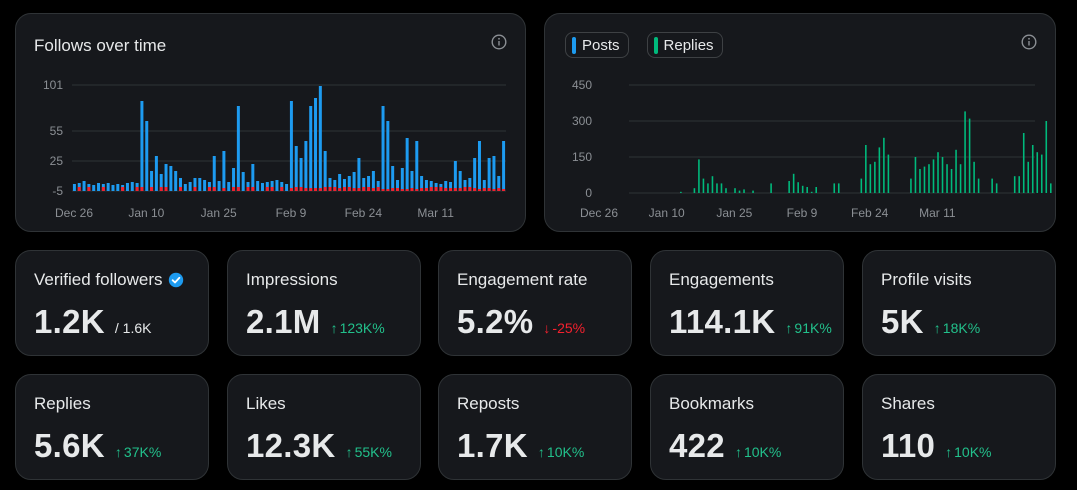 This screenshot has width=1077, height=490. I want to click on stat-card-engagement-rate: Engagement rate 5.2% ↓ -25%, so click(535, 303).